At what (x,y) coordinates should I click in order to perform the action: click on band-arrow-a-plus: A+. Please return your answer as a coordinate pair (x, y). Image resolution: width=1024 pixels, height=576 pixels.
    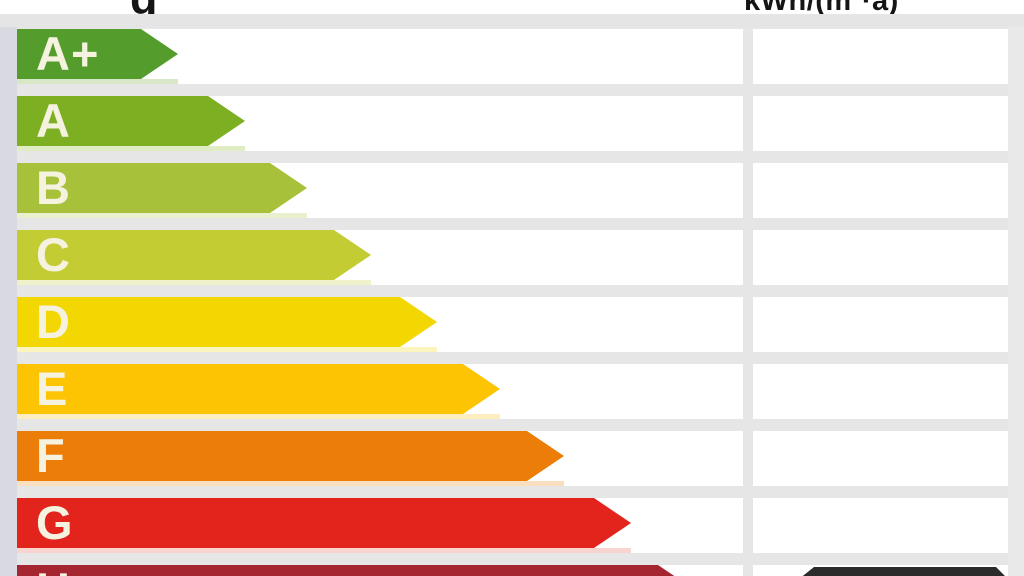
    Looking at the image, I should click on (97, 56).